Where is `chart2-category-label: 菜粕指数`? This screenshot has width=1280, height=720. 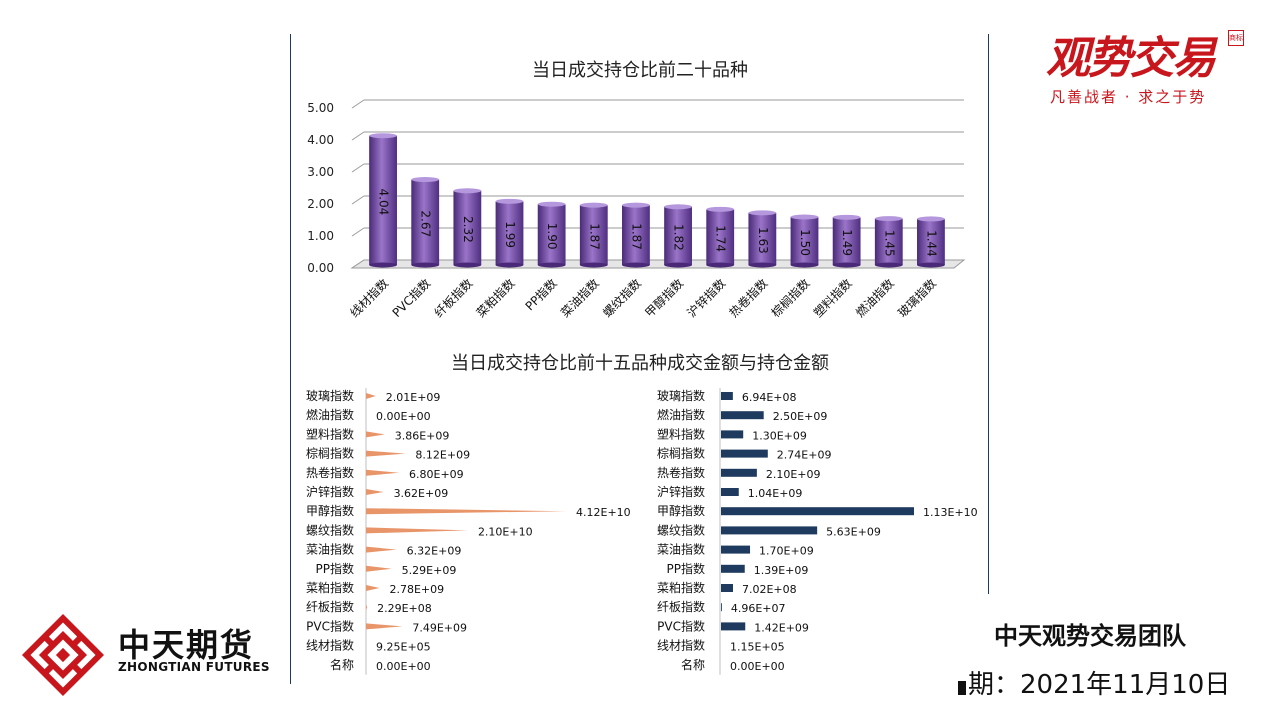
chart2-category-label: 菜粕指数 is located at coordinates (330, 587).